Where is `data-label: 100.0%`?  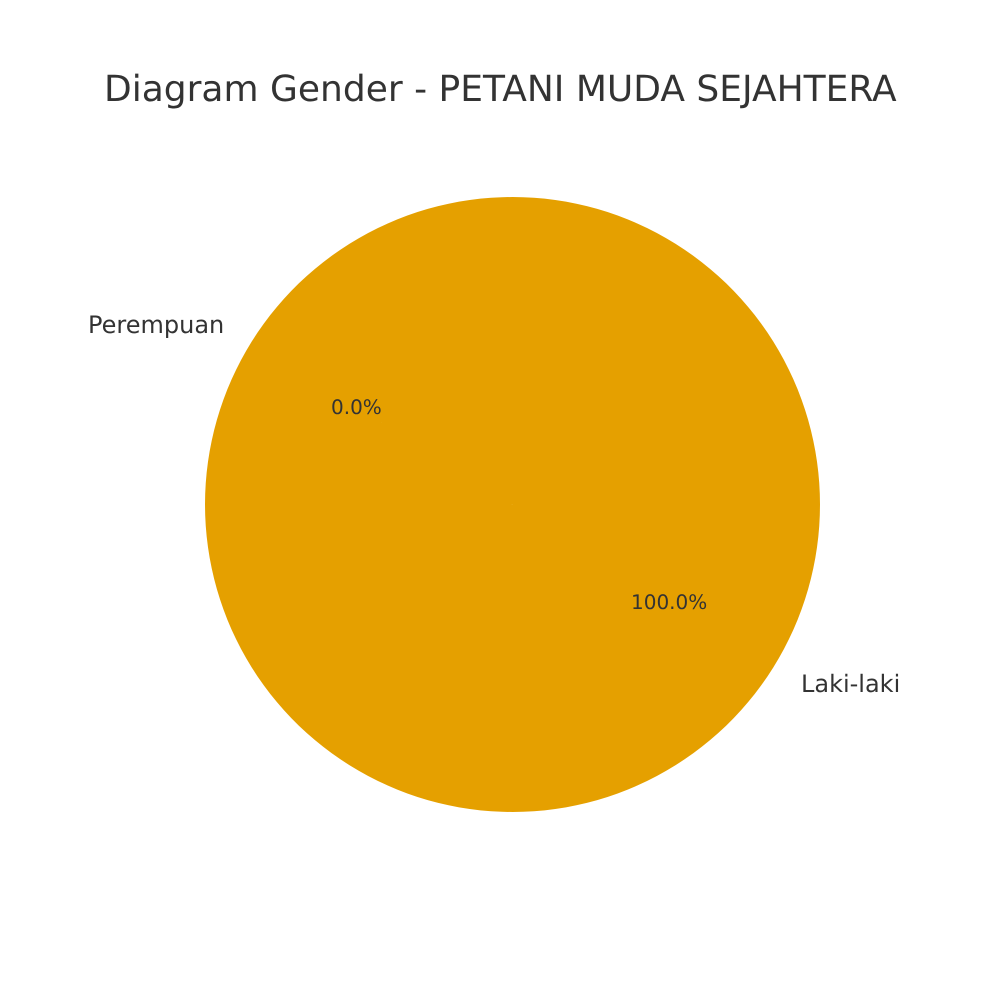
data-label: 100.0% is located at coordinates (669, 602).